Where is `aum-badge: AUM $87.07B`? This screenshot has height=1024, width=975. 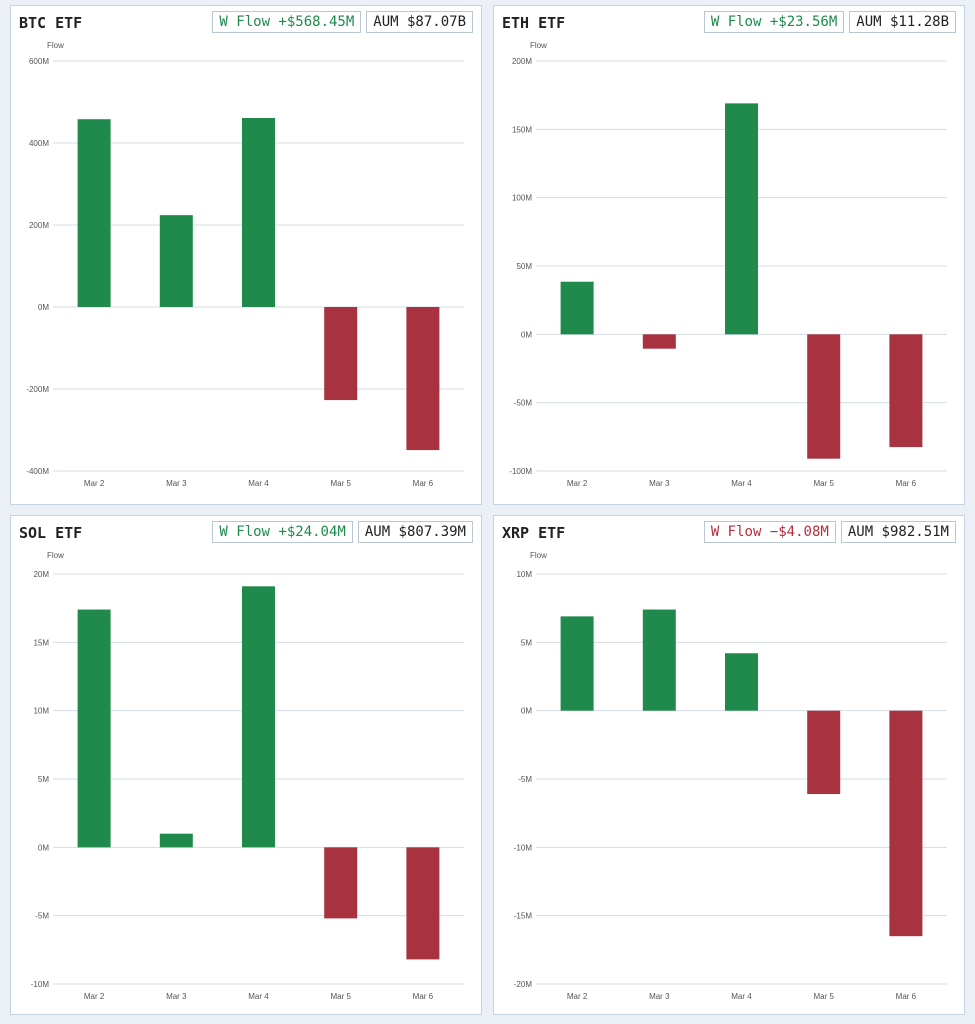 aum-badge: AUM $87.07B is located at coordinates (419, 22).